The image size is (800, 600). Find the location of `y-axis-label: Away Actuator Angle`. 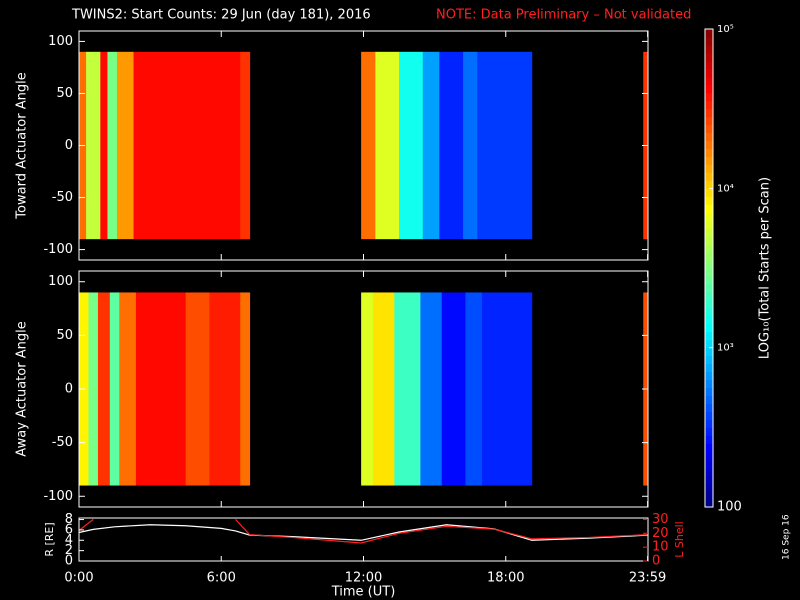

y-axis-label: Away Actuator Angle is located at coordinates (22, 388).